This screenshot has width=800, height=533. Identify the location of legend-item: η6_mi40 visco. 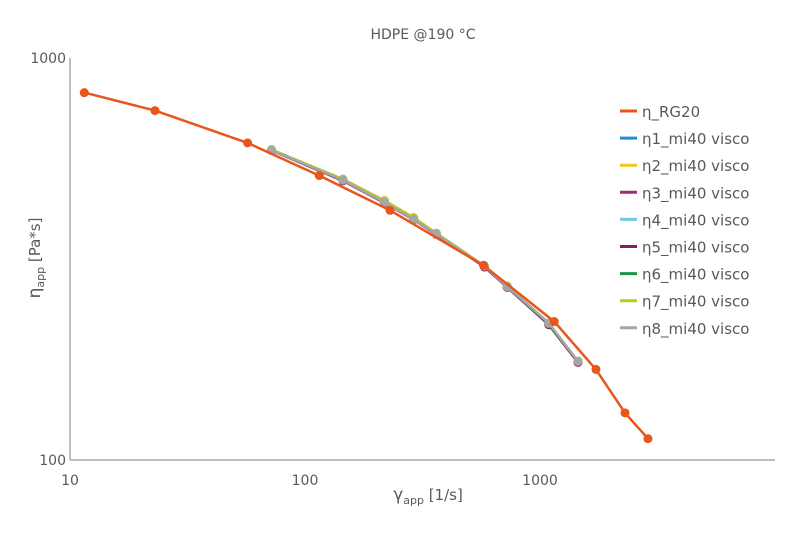
(684, 275).